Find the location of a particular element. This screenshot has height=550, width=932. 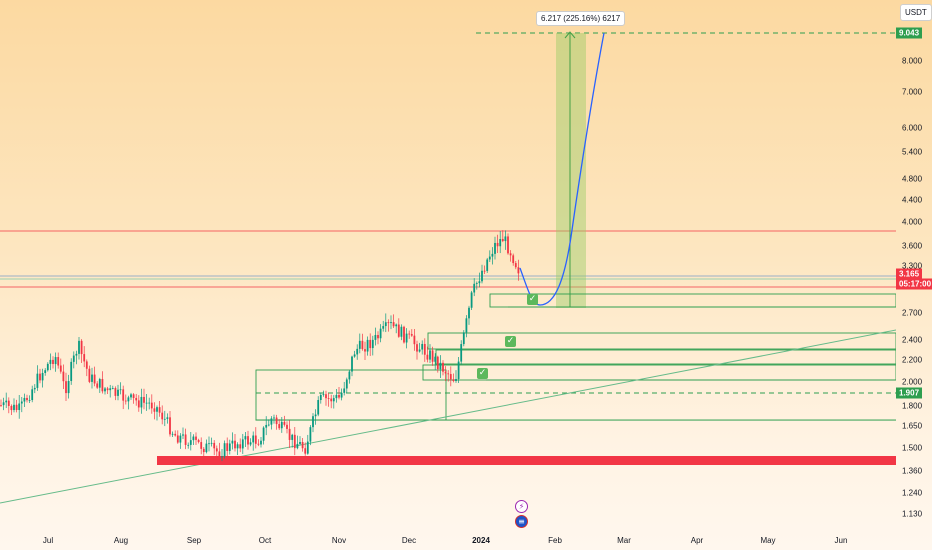

time-tick-label: Nov is located at coordinates (339, 540).